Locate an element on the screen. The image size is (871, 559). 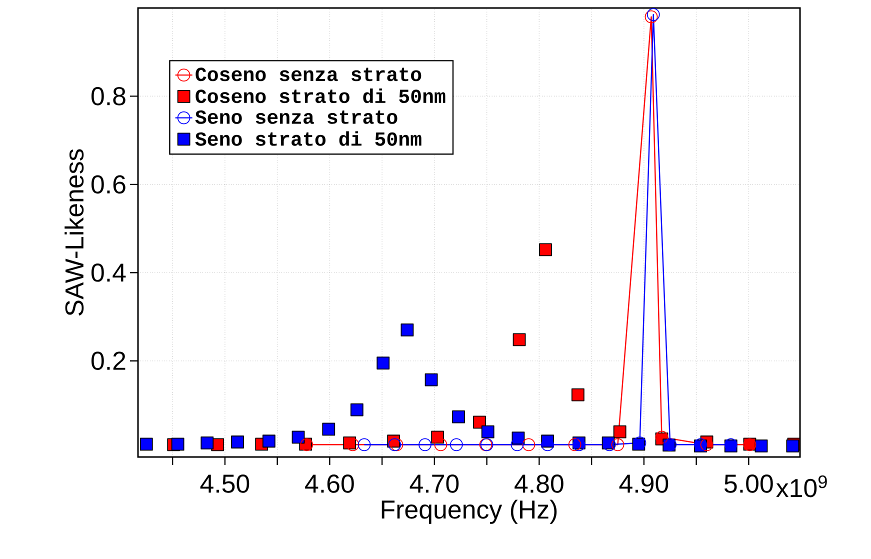
x-tick-label: 4.50 is located at coordinates (225, 483).